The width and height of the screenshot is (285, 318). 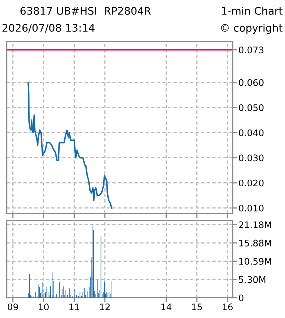 I want to click on x-tick-label: 09, so click(x=13, y=307).